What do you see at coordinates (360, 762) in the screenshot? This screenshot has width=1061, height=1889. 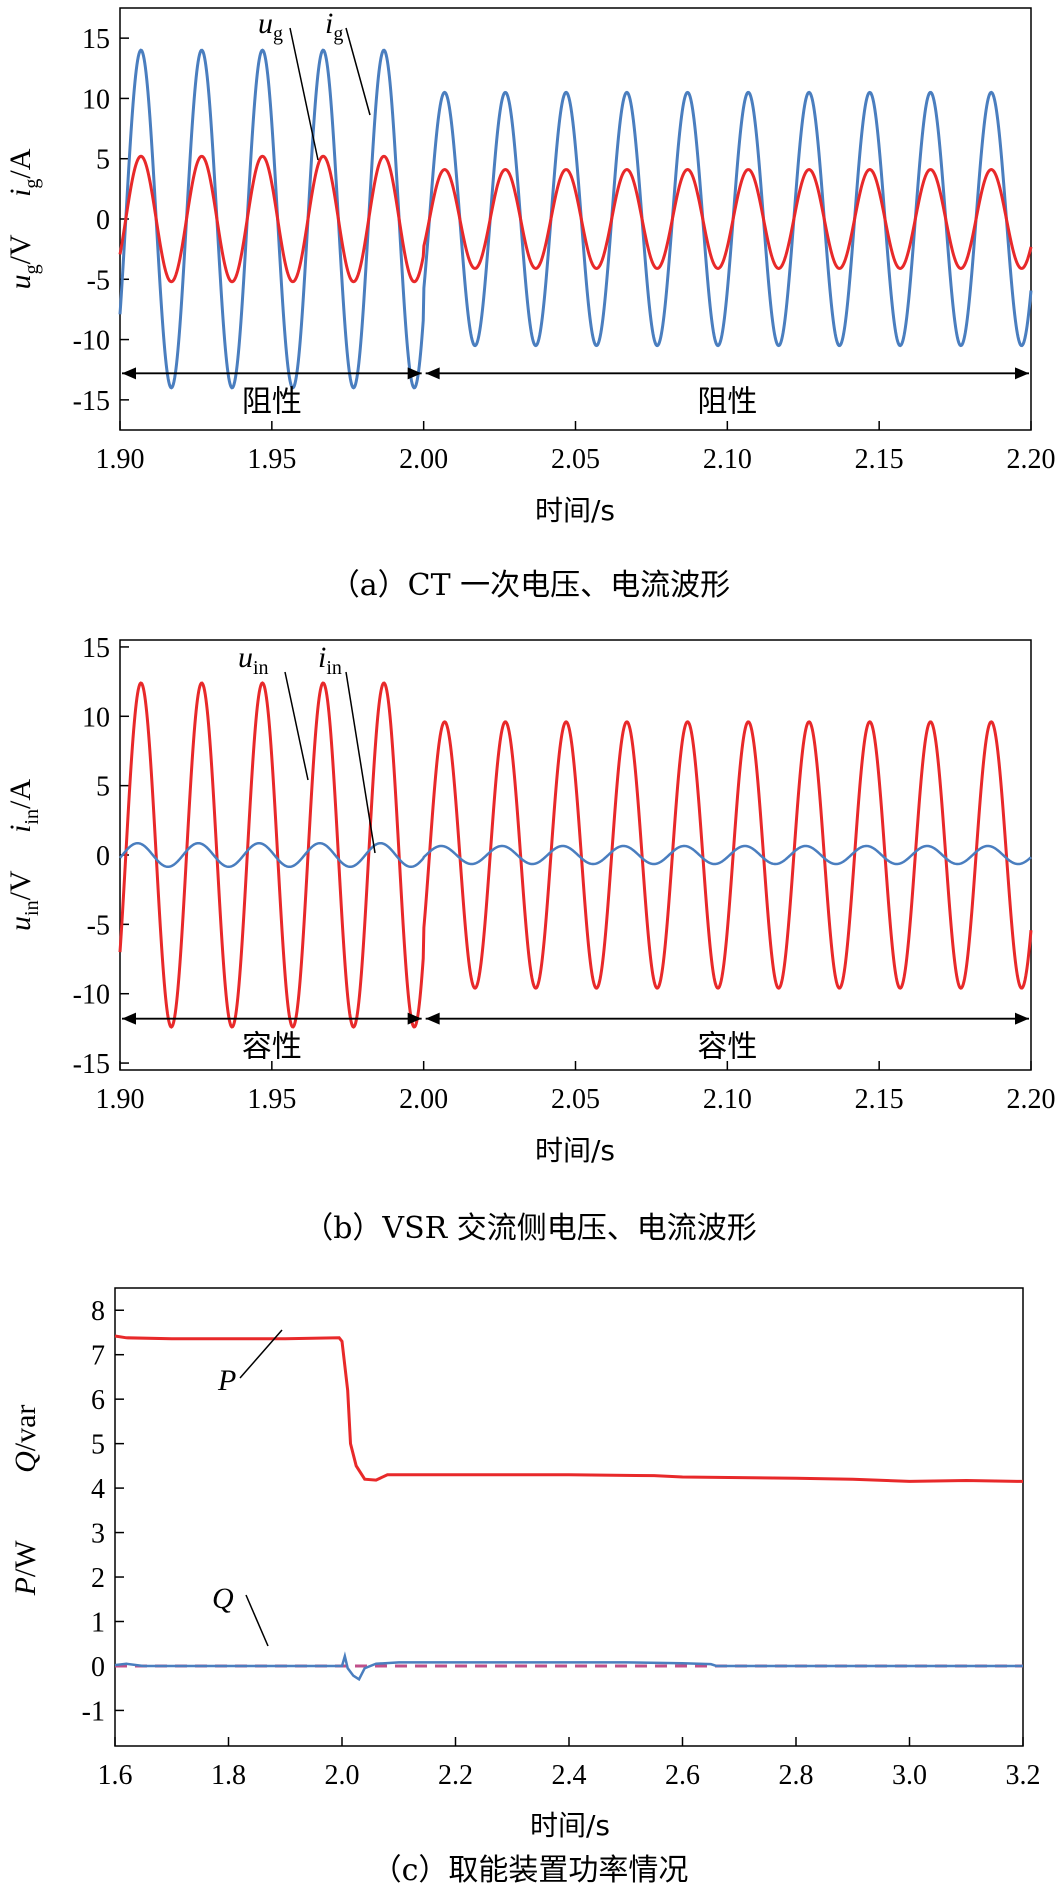 I see `annotation-i-in-leader` at bounding box center [360, 762].